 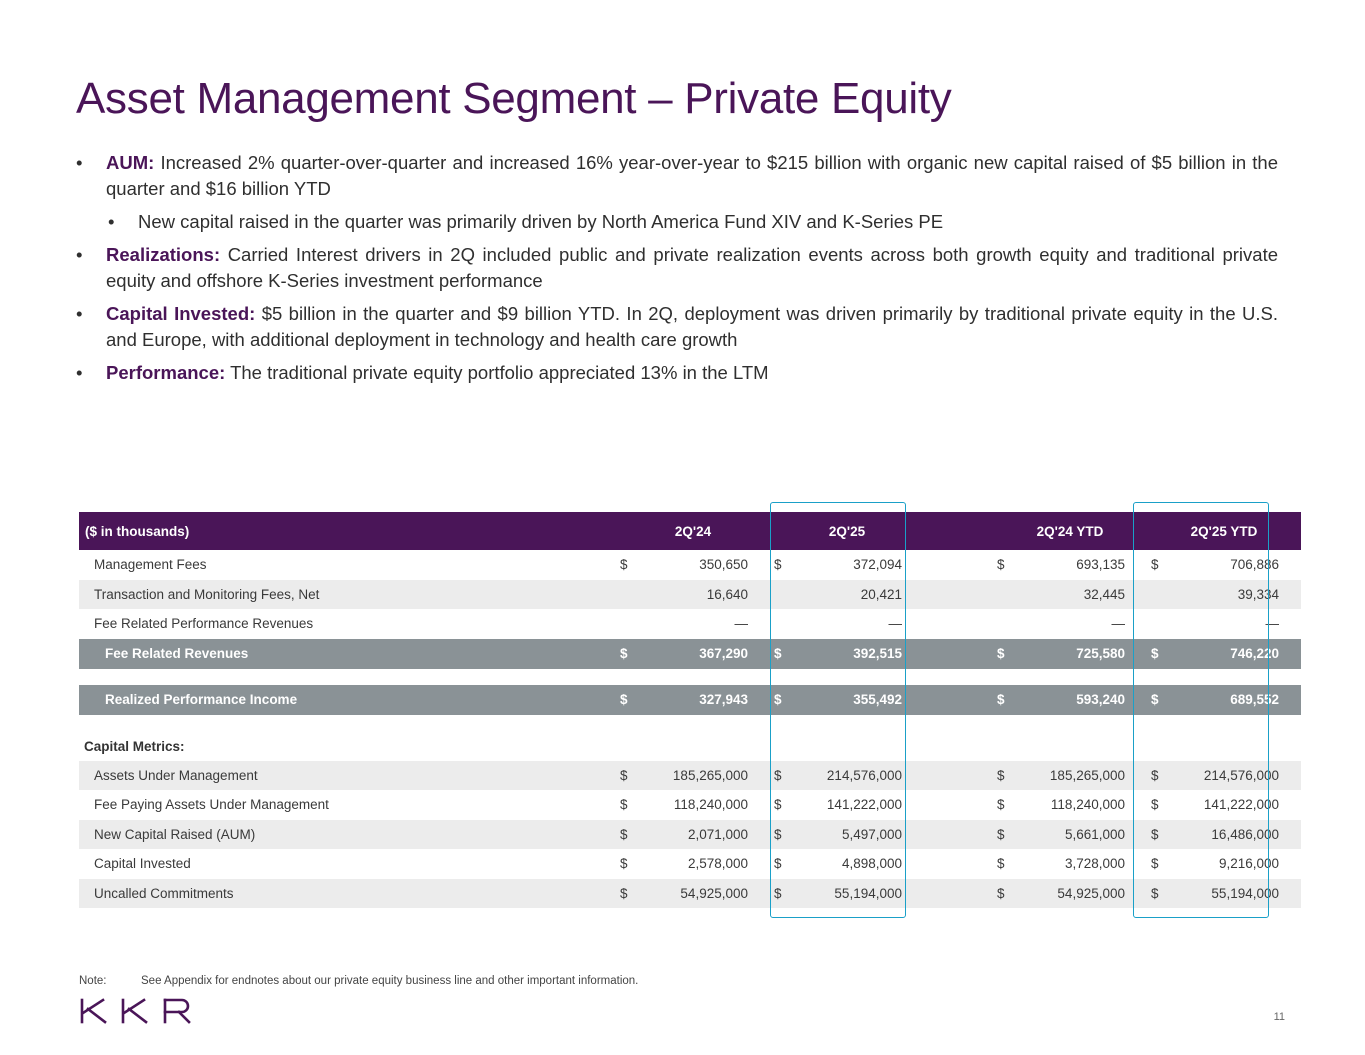 I want to click on kkr-logo-mark, so click(x=135, y=1011).